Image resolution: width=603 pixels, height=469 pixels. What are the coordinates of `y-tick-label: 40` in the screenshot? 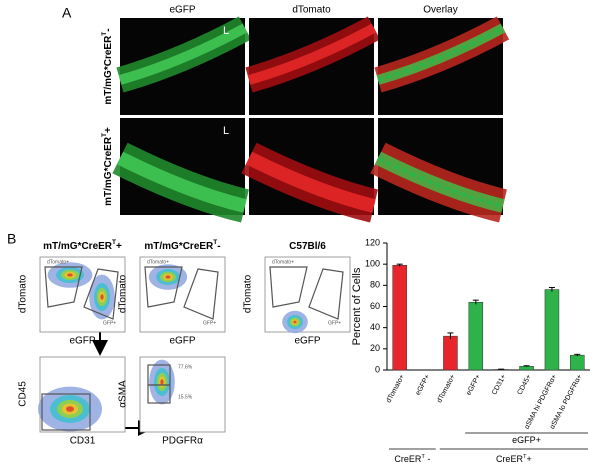 It's located at (375, 327).